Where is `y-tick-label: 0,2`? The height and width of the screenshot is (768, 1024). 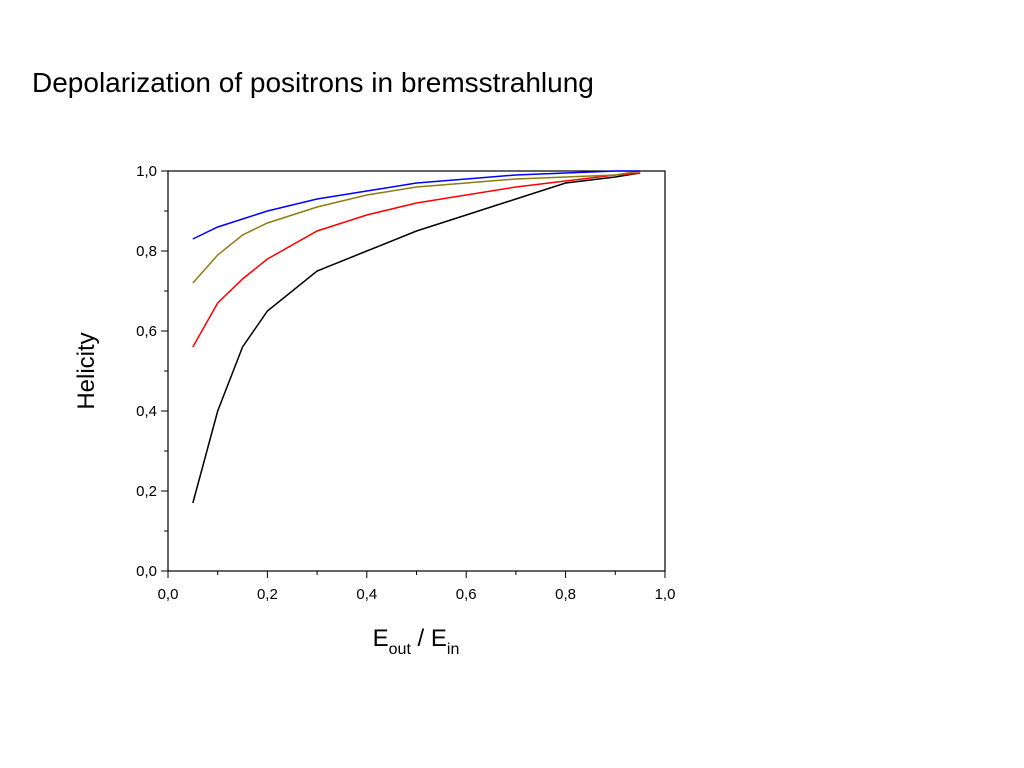
y-tick-label: 0,2 is located at coordinates (146, 491).